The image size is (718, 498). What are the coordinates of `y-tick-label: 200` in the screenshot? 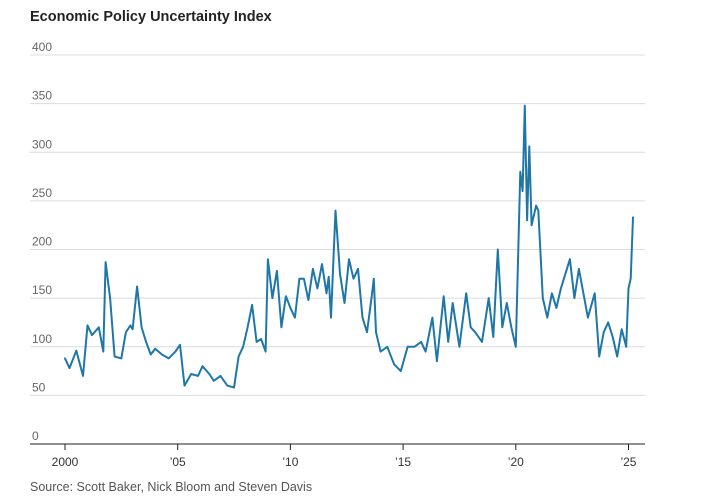 It's located at (42, 242).